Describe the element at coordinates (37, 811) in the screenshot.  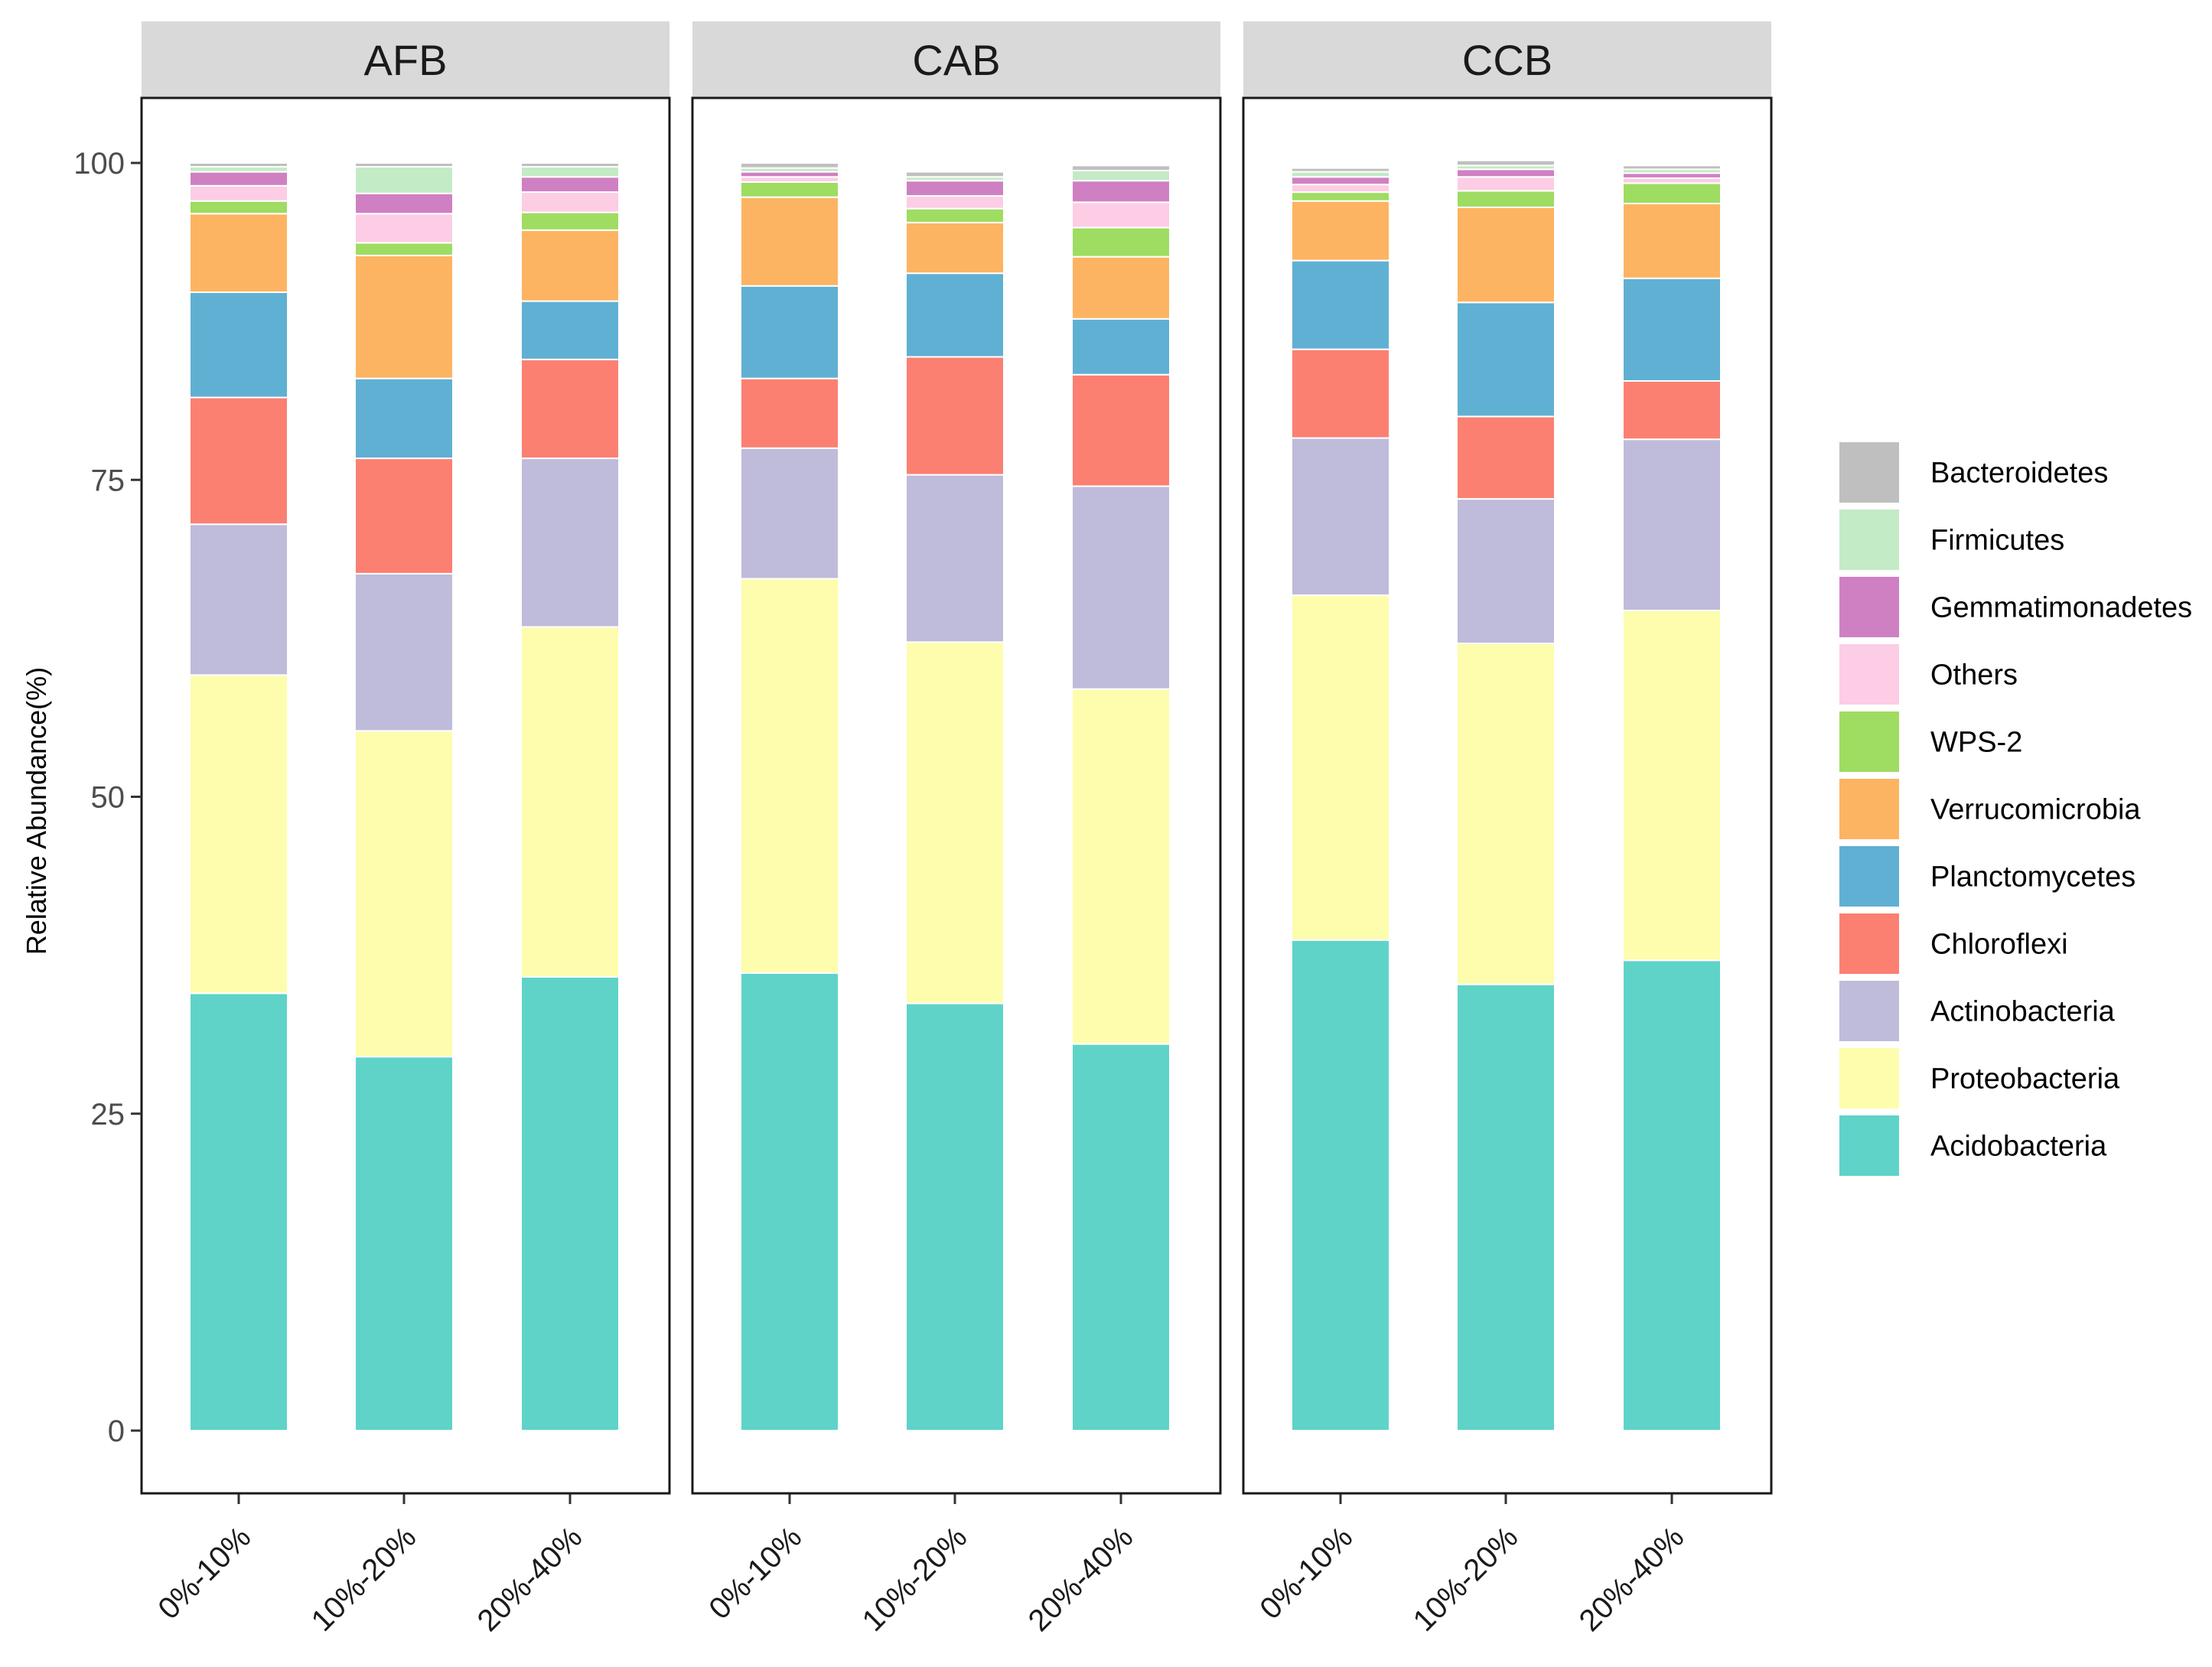
I see `y-axis-title: Relative Abundance(%)` at that location.